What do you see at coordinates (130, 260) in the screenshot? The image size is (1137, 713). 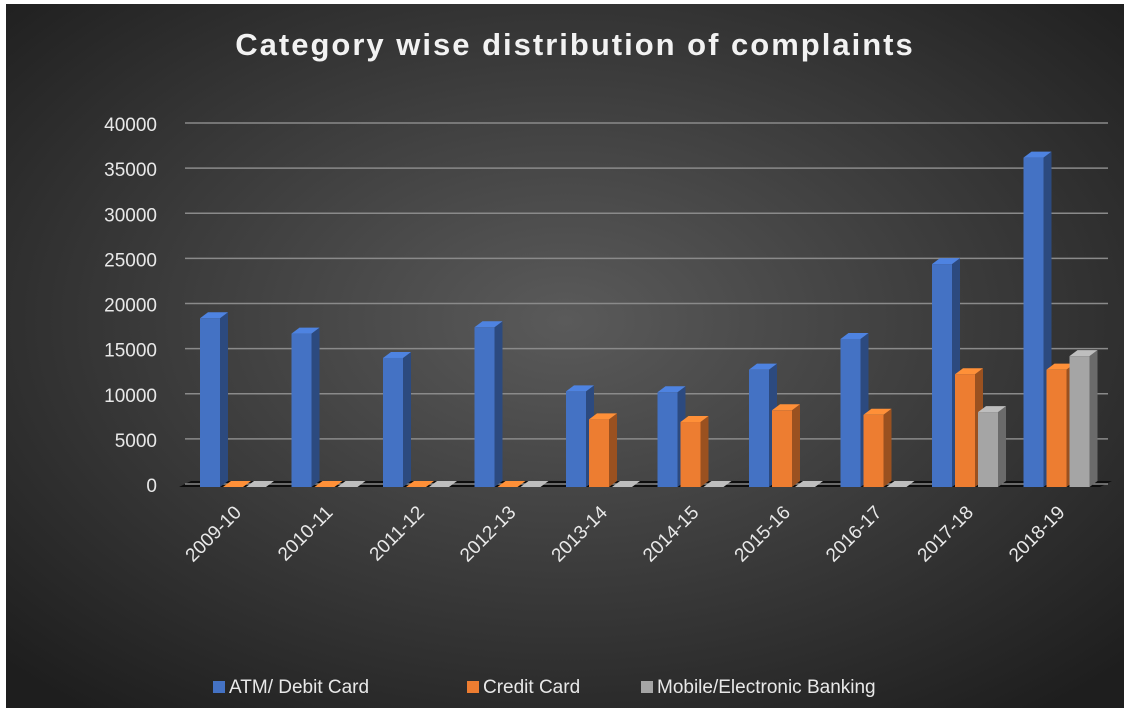 I see `y-tick-label: 25000` at bounding box center [130, 260].